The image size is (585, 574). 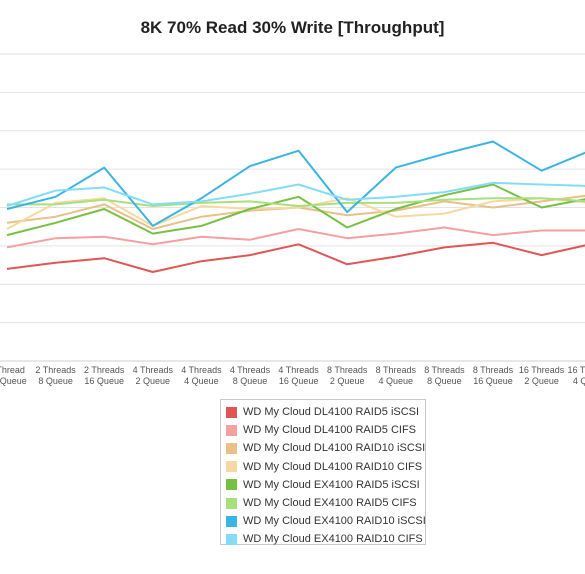 I want to click on legend-item: WD My Cloud DL4100 RAID10 CIFS, so click(x=323, y=467).